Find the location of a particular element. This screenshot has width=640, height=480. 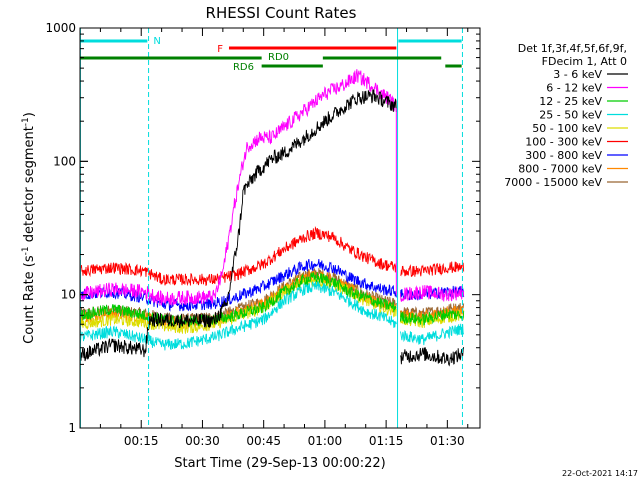

y-axis-label-main: Count Rate (s is located at coordinates (29, 299).